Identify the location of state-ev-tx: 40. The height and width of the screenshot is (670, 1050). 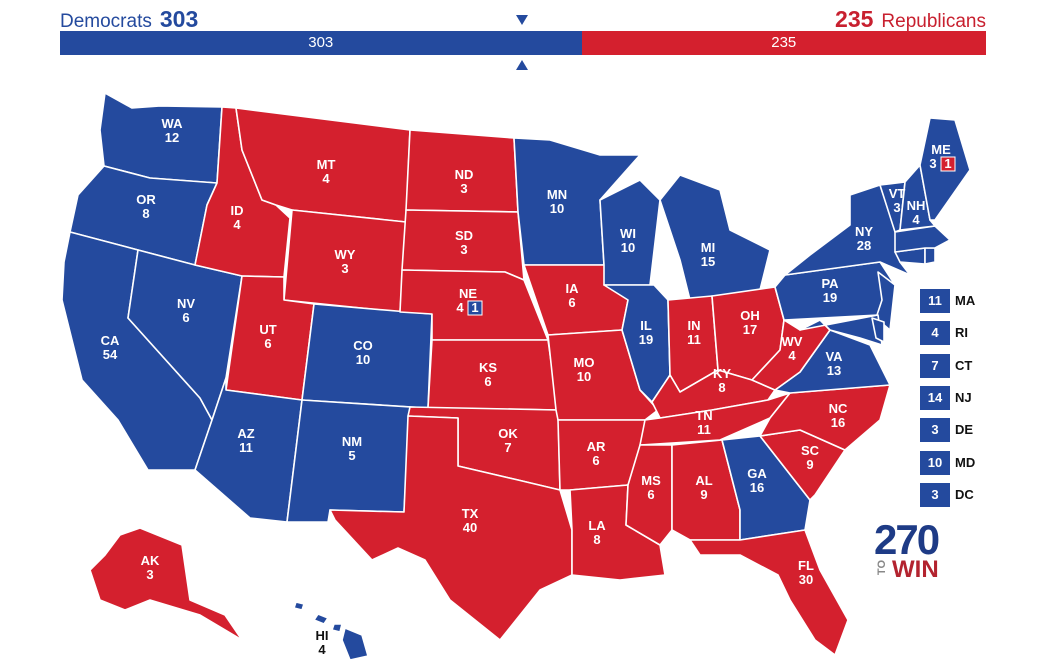
(470, 527).